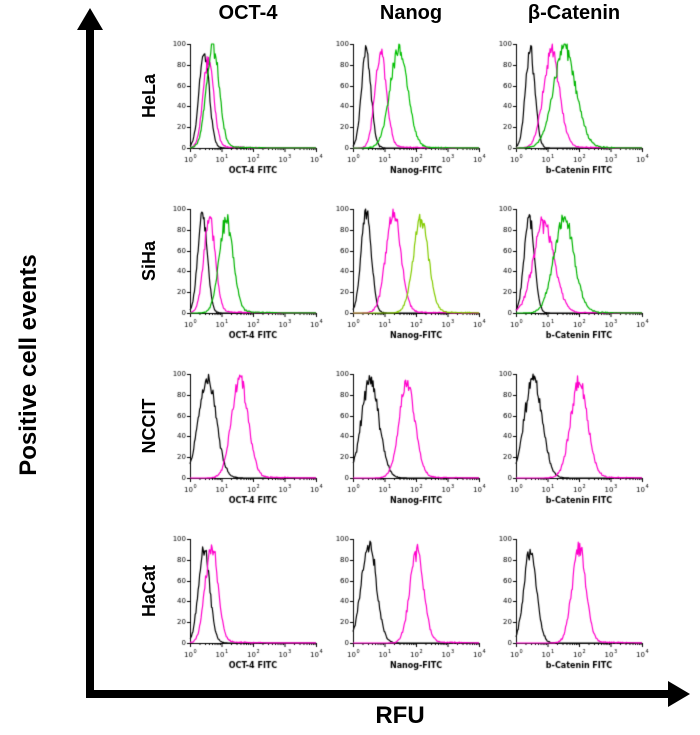 Image resolution: width=700 pixels, height=735 pixels. Describe the element at coordinates (574, 107) in the screenshot. I see `flow-panel-hela-bcatenin` at that location.